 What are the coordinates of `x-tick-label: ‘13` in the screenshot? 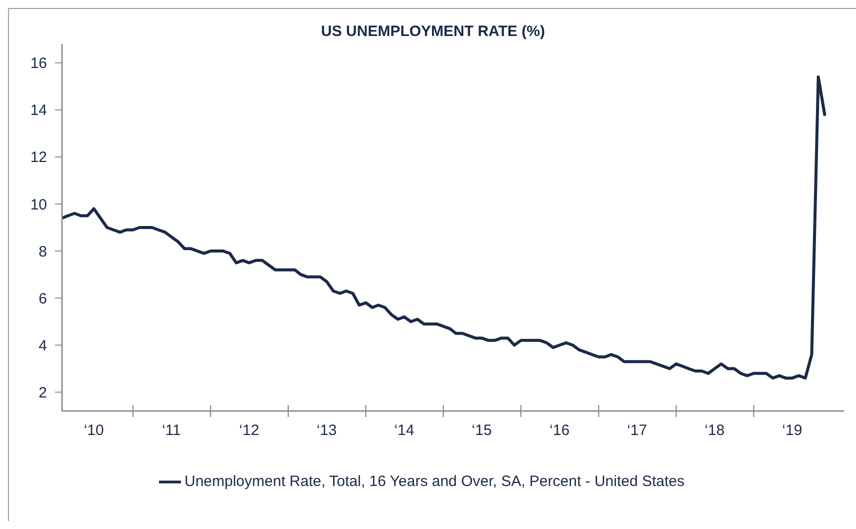 It's located at (326, 430).